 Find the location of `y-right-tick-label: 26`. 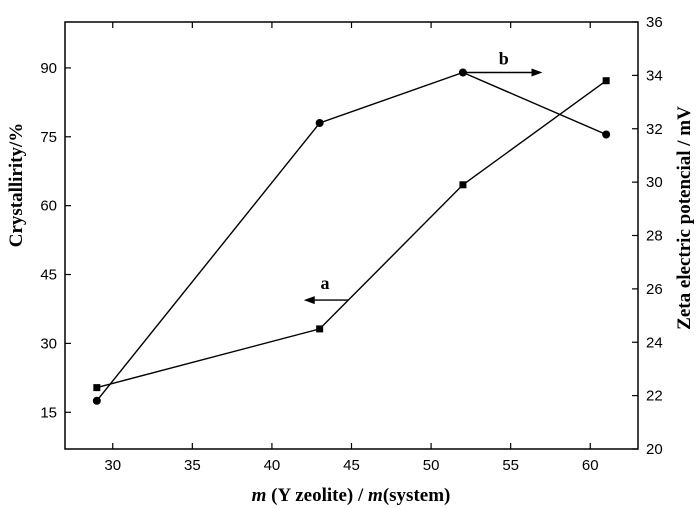

y-right-tick-label: 26 is located at coordinates (654, 289).